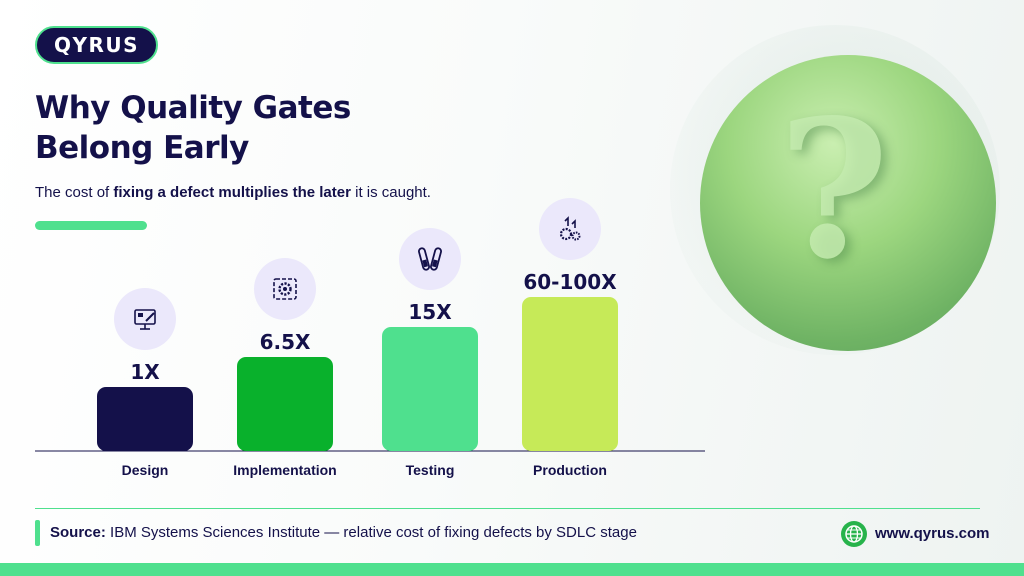 Image resolution: width=1024 pixels, height=576 pixels. Describe the element at coordinates (37, 533) in the screenshot. I see `source-accent` at that location.